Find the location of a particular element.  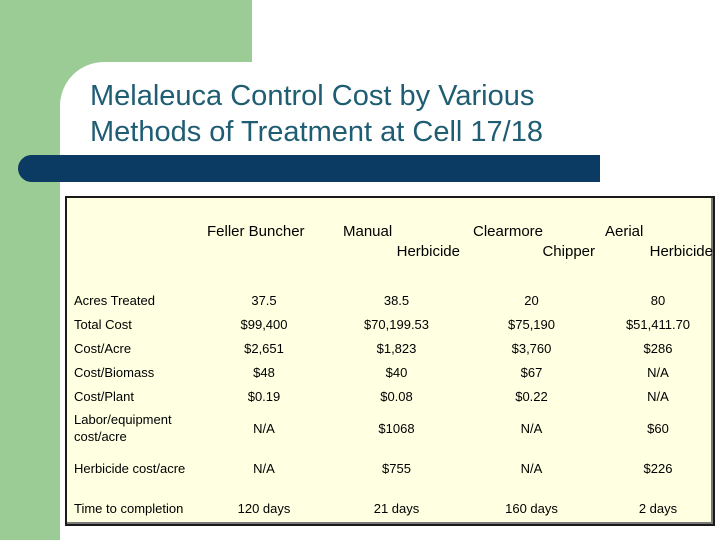

table-cell: $3,760 is located at coordinates (531, 348).